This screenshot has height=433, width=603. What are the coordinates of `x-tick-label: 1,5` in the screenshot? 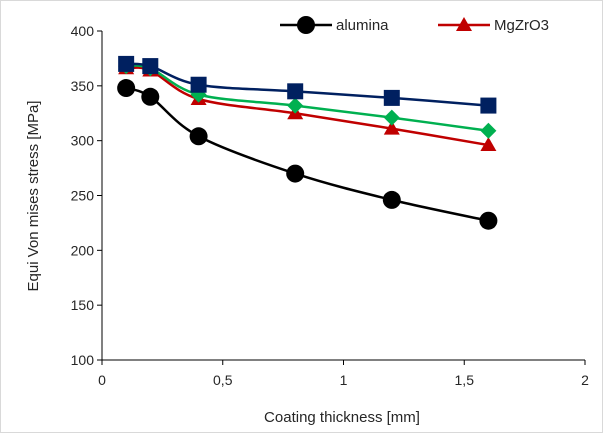 It's located at (465, 380).